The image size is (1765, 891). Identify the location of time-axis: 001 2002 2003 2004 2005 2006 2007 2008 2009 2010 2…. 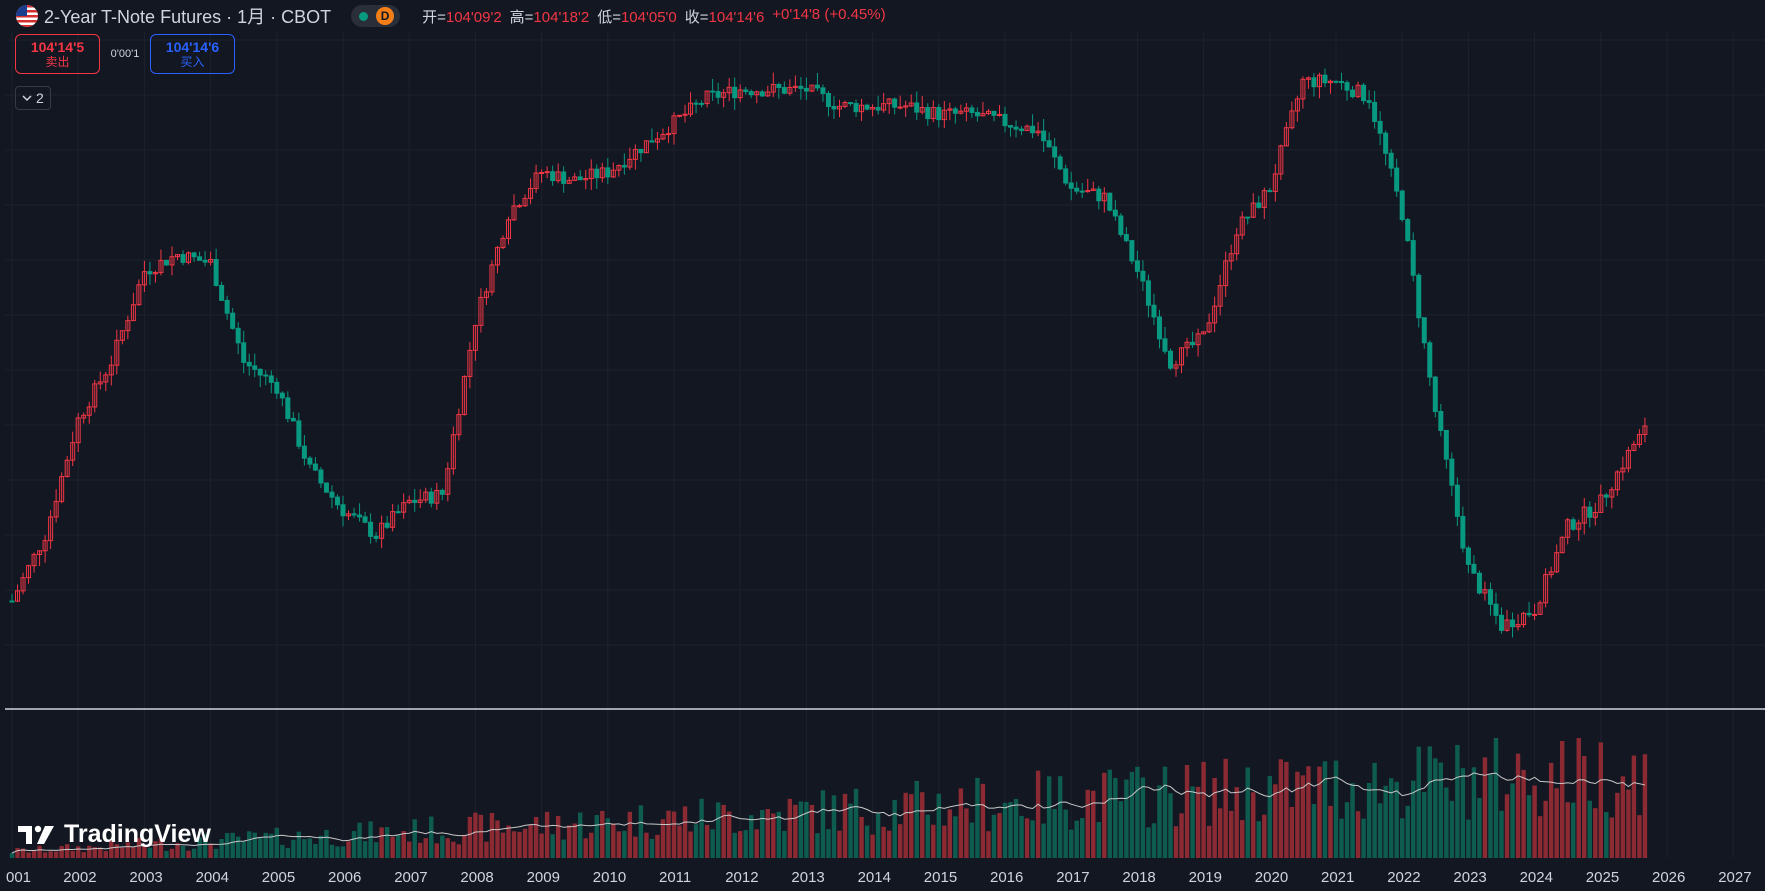
(879, 877).